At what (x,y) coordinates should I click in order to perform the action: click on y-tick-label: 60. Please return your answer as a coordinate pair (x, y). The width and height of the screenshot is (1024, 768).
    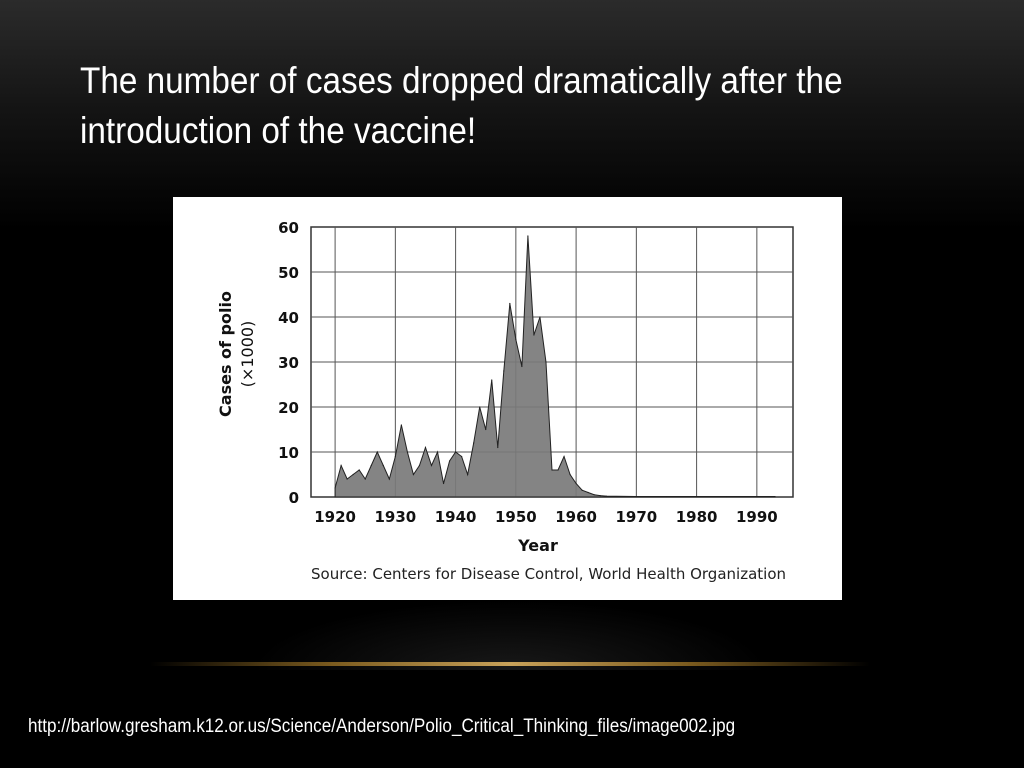
    Looking at the image, I should click on (288, 228).